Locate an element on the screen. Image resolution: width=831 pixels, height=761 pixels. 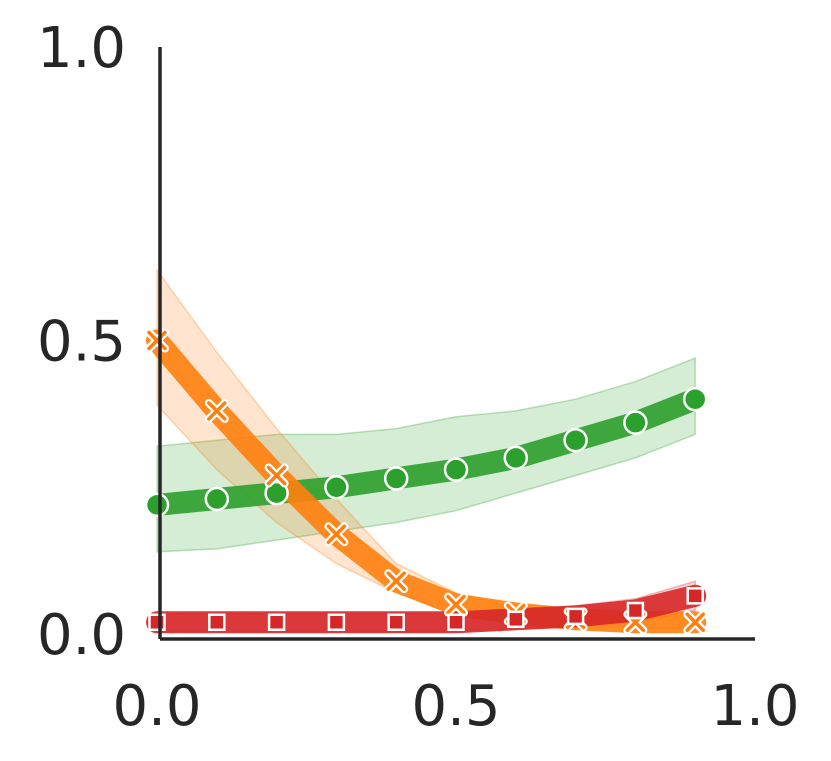
y-tick-label: 0.5 is located at coordinates (81, 342).